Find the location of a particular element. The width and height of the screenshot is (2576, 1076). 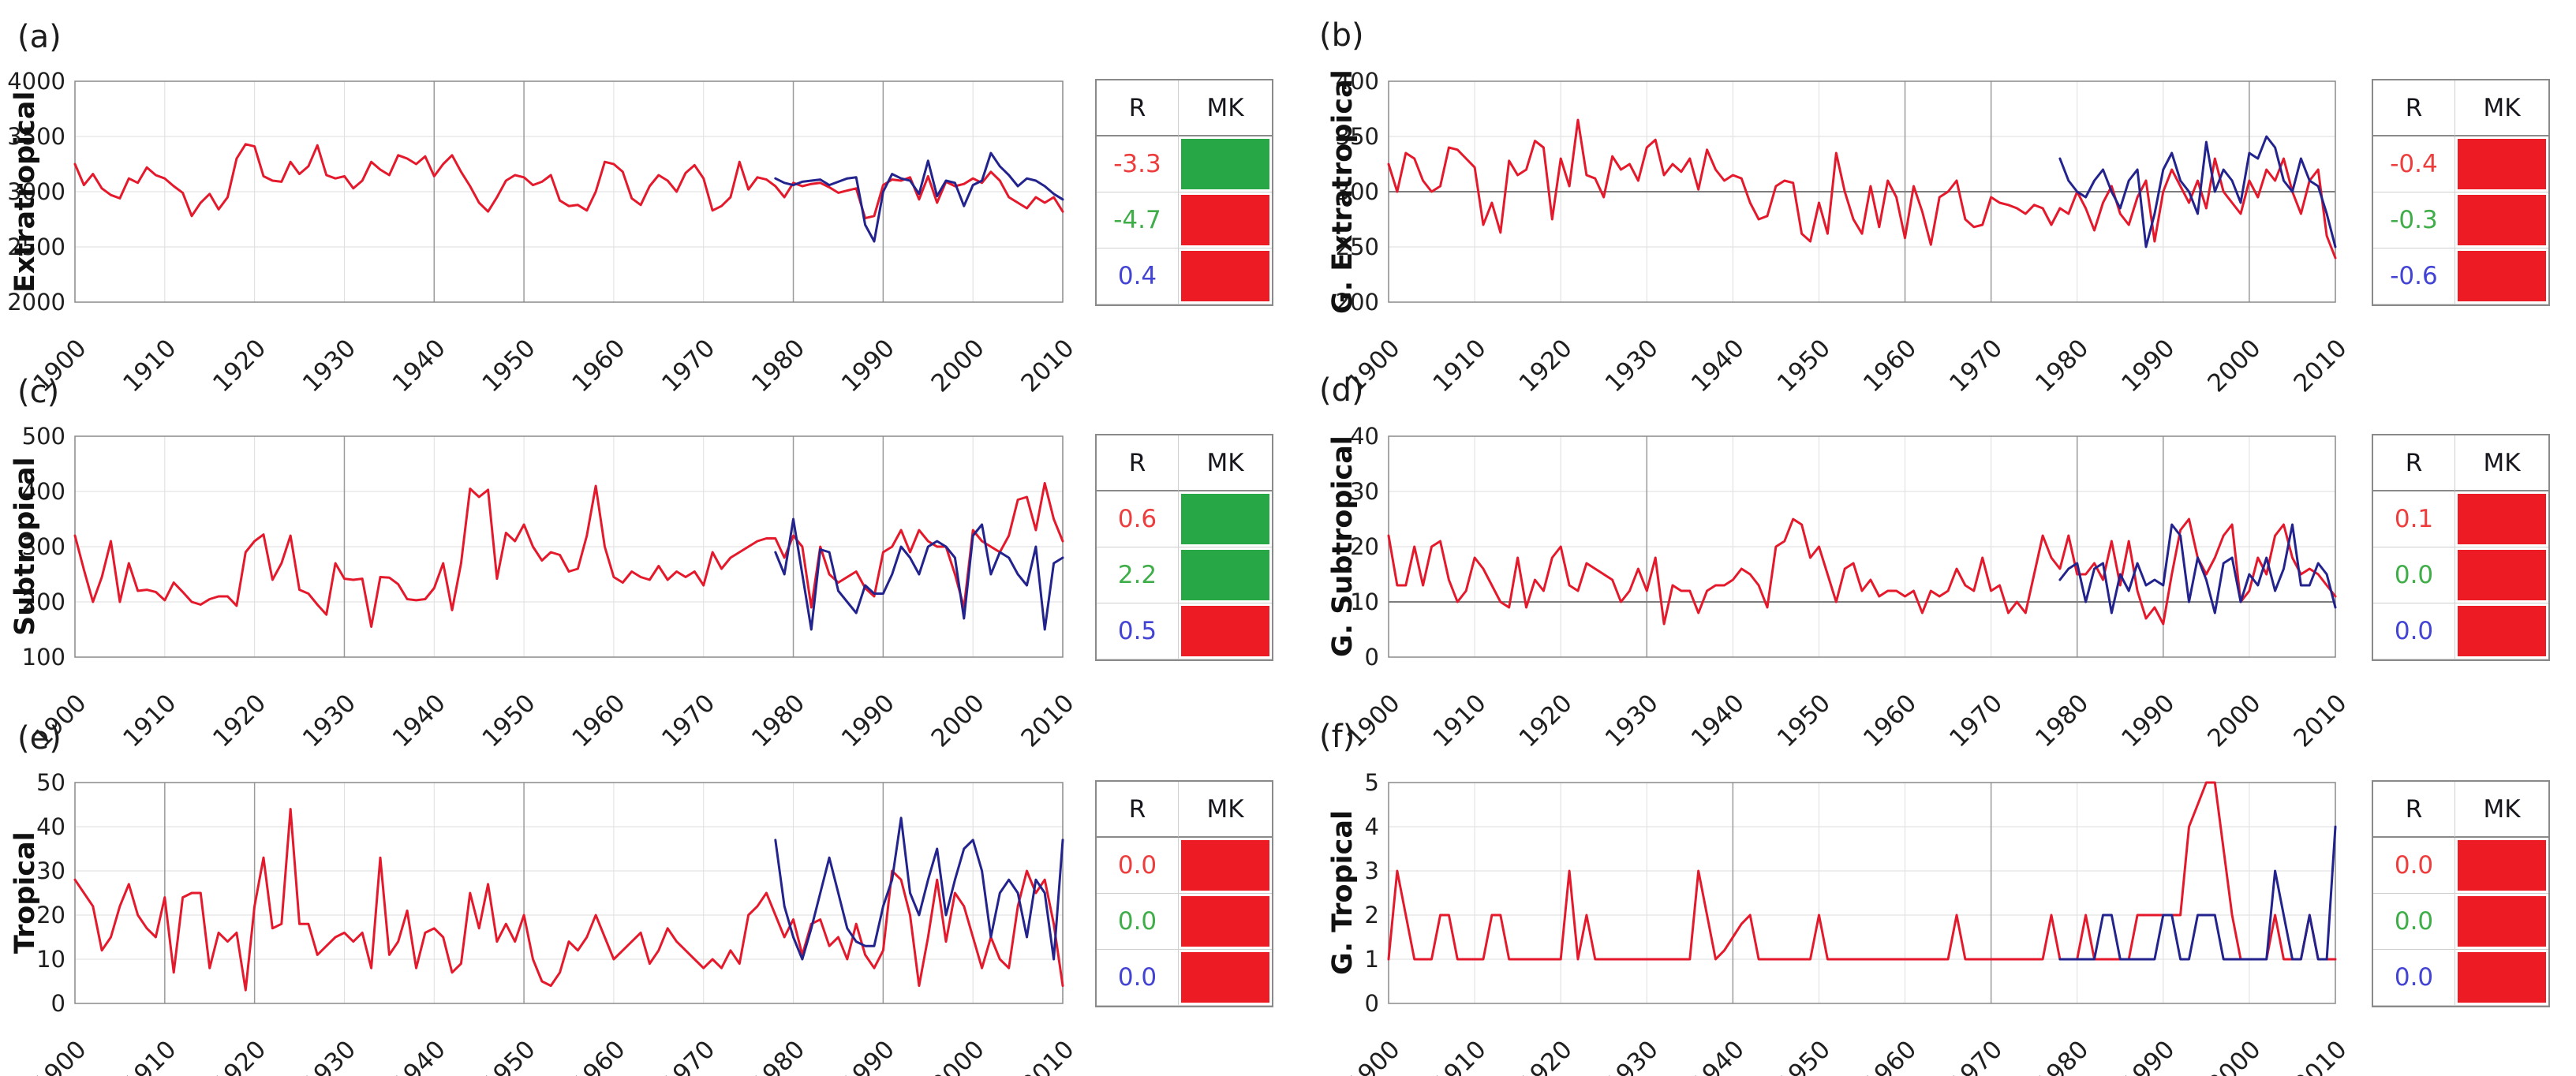

panel-b-ylabel: G. Extratropical is located at coordinates (1343, 191).